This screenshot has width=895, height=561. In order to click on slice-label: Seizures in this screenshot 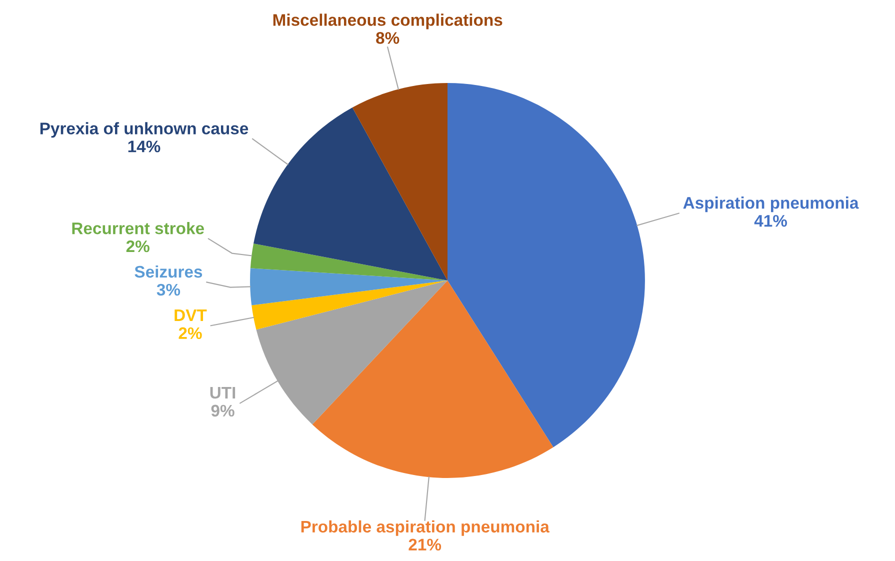, I will do `click(168, 271)`.